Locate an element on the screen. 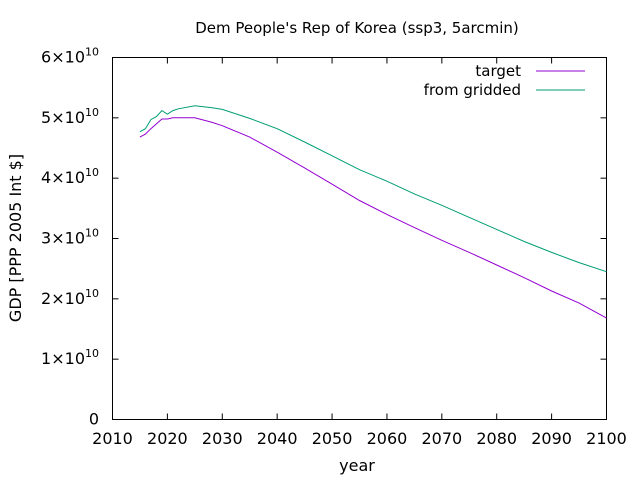  x-tick-label: 2050 is located at coordinates (332, 438).